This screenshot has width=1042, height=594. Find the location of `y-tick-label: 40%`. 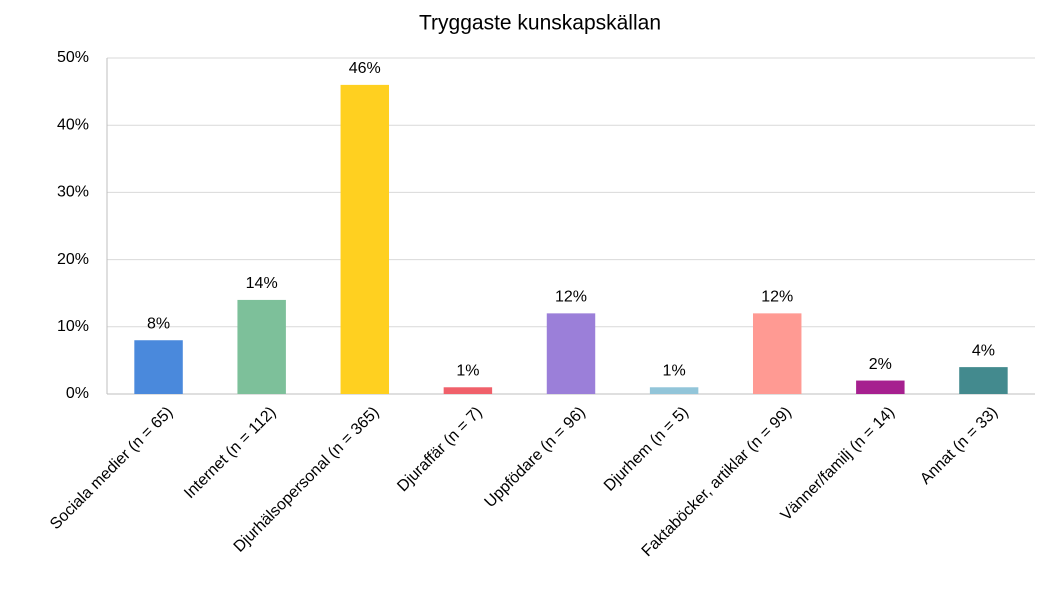

y-tick-label: 40% is located at coordinates (73, 124).